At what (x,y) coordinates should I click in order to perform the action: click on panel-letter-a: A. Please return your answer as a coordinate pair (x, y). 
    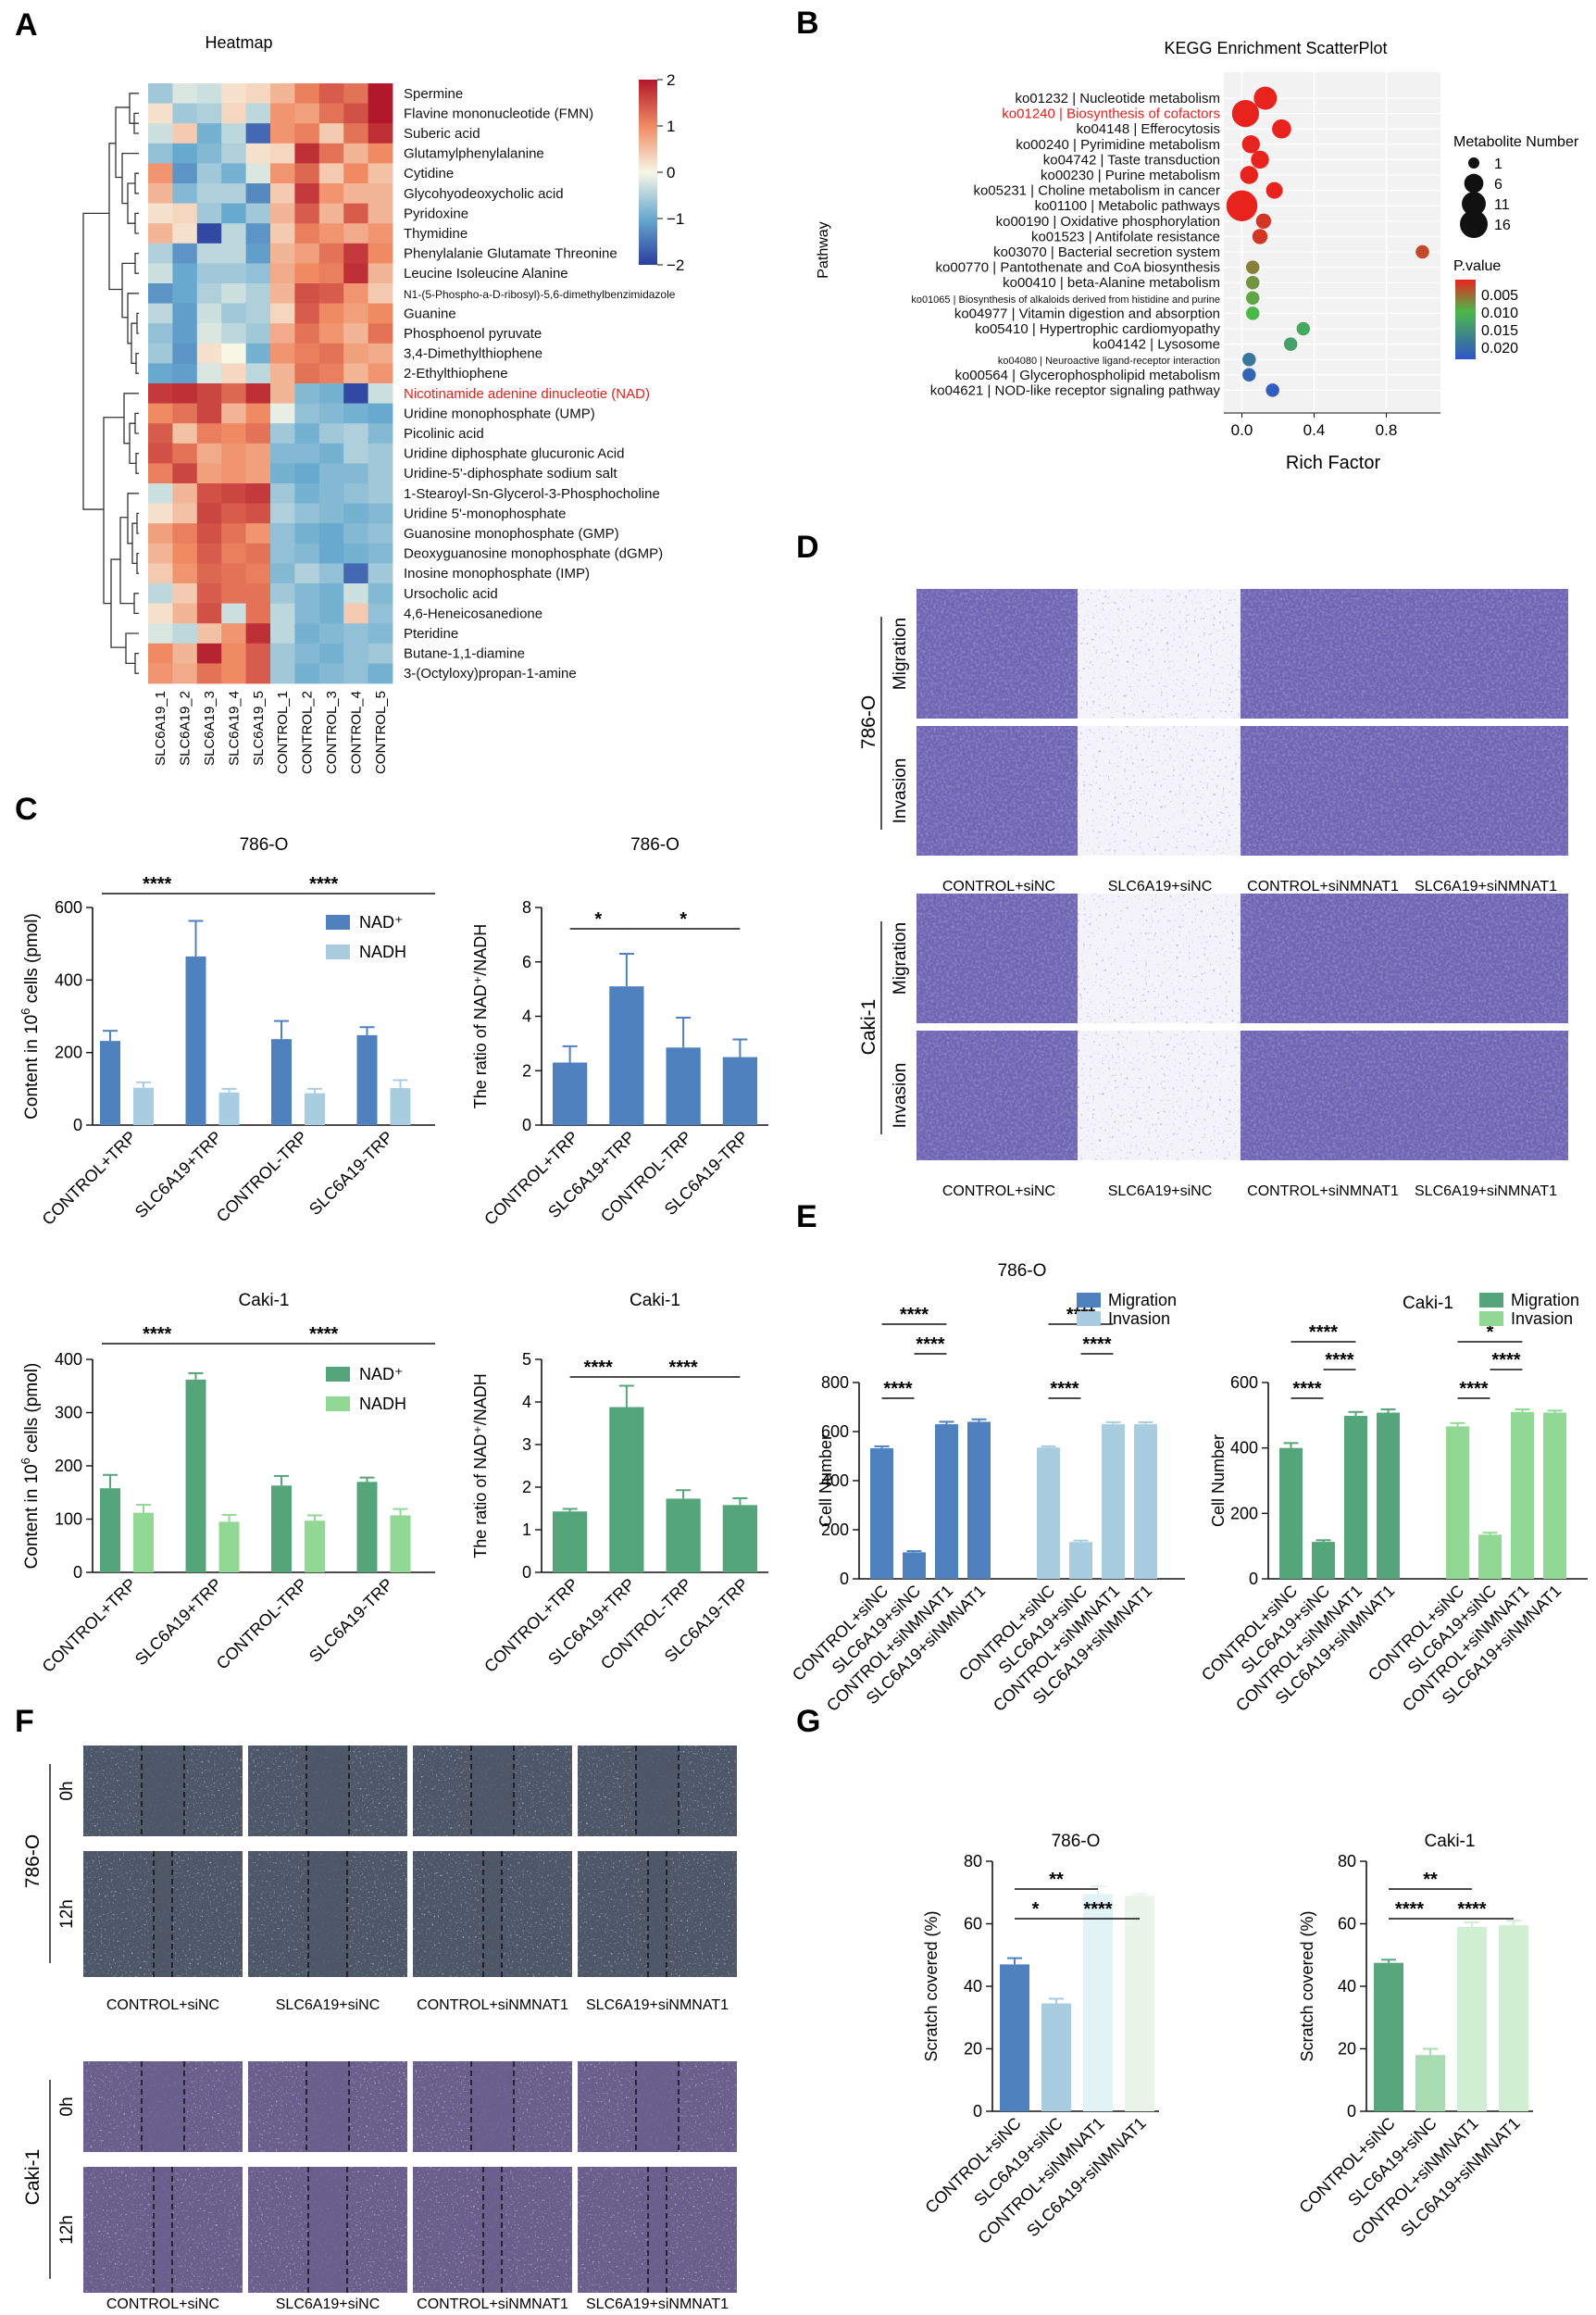
    Looking at the image, I should click on (26, 25).